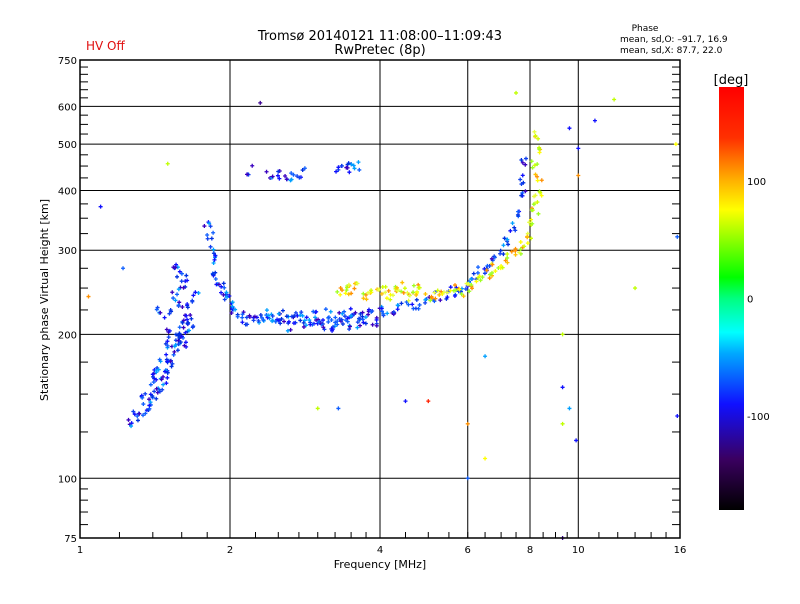 This screenshot has height=604, width=800. What do you see at coordinates (44, 300) in the screenshot?
I see `y-axis-label: Stationary phase Virtual Height [km]` at bounding box center [44, 300].